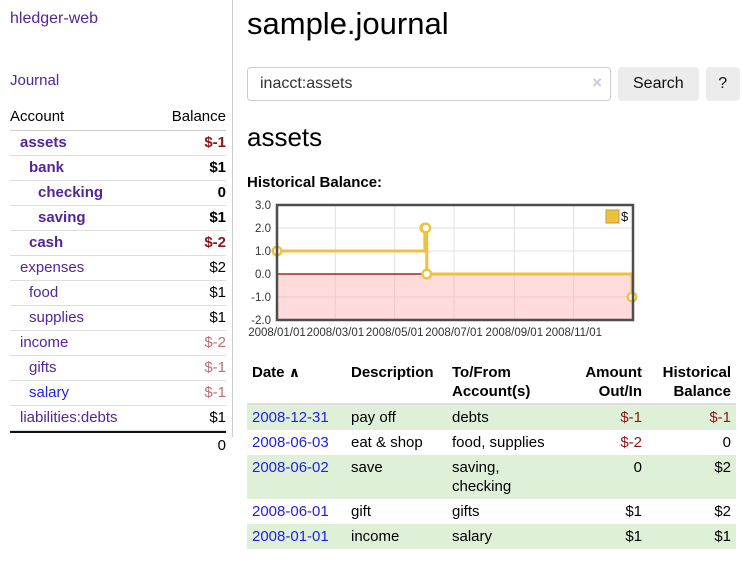 The image size is (742, 582). Describe the element at coordinates (47, 167) in the screenshot. I see `account-link: bank` at that location.